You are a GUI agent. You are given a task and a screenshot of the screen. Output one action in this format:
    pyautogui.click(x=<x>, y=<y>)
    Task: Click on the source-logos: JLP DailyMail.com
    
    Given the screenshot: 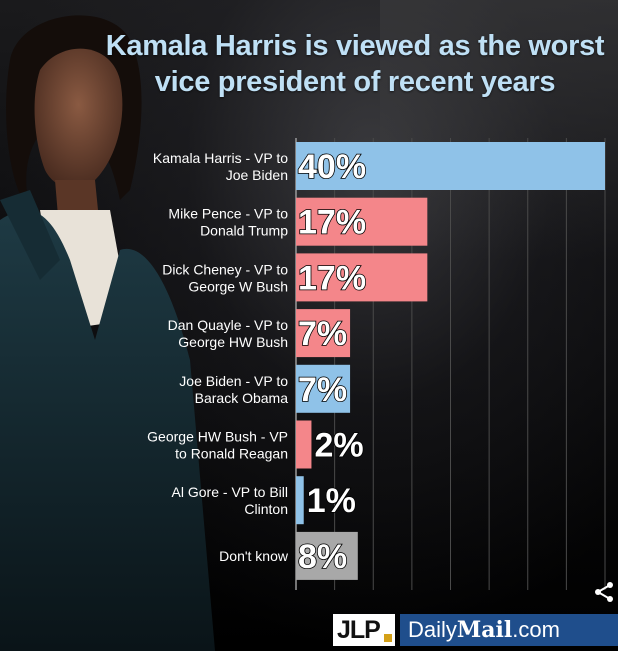 What is the action you would take?
    pyautogui.click(x=475, y=630)
    